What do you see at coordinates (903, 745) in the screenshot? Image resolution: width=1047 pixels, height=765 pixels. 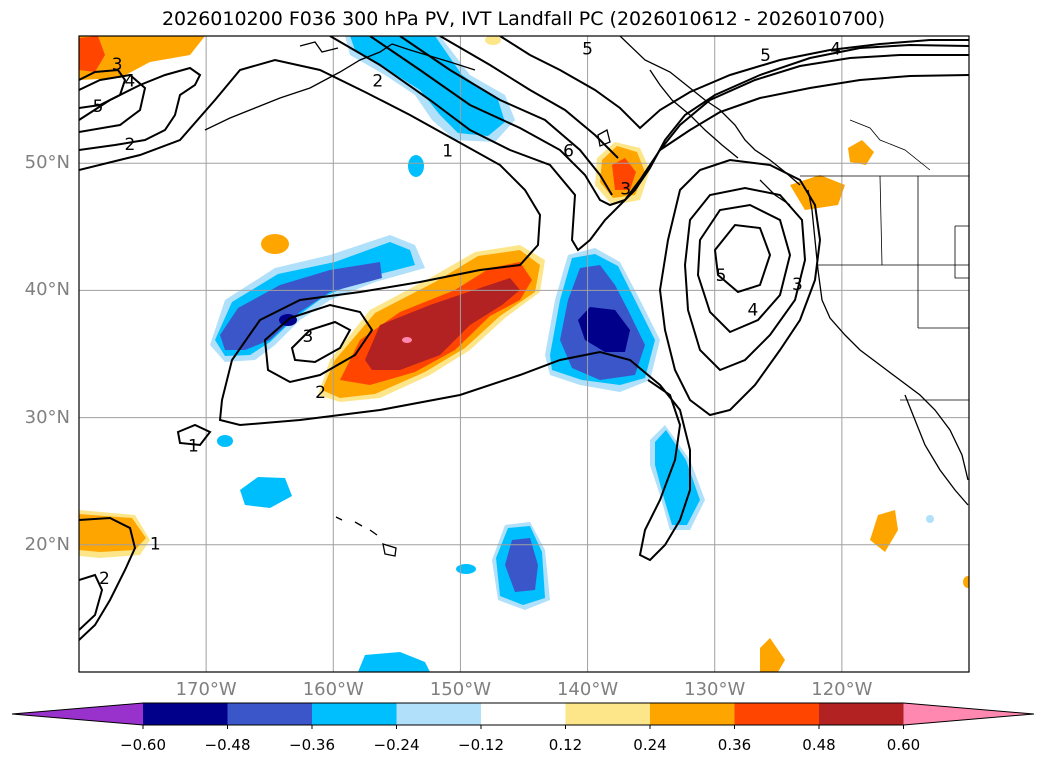 I see `colorbar-tick-label: 0.60` at bounding box center [903, 745].